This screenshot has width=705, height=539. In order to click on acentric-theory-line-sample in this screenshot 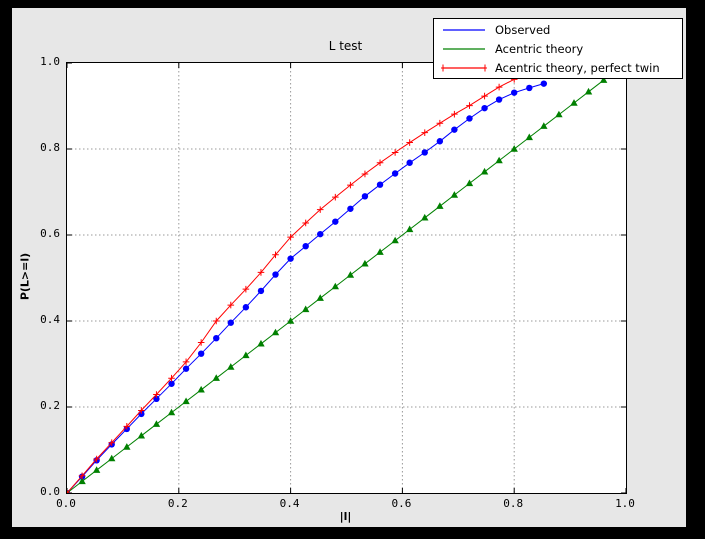, I will do `click(464, 48)`.